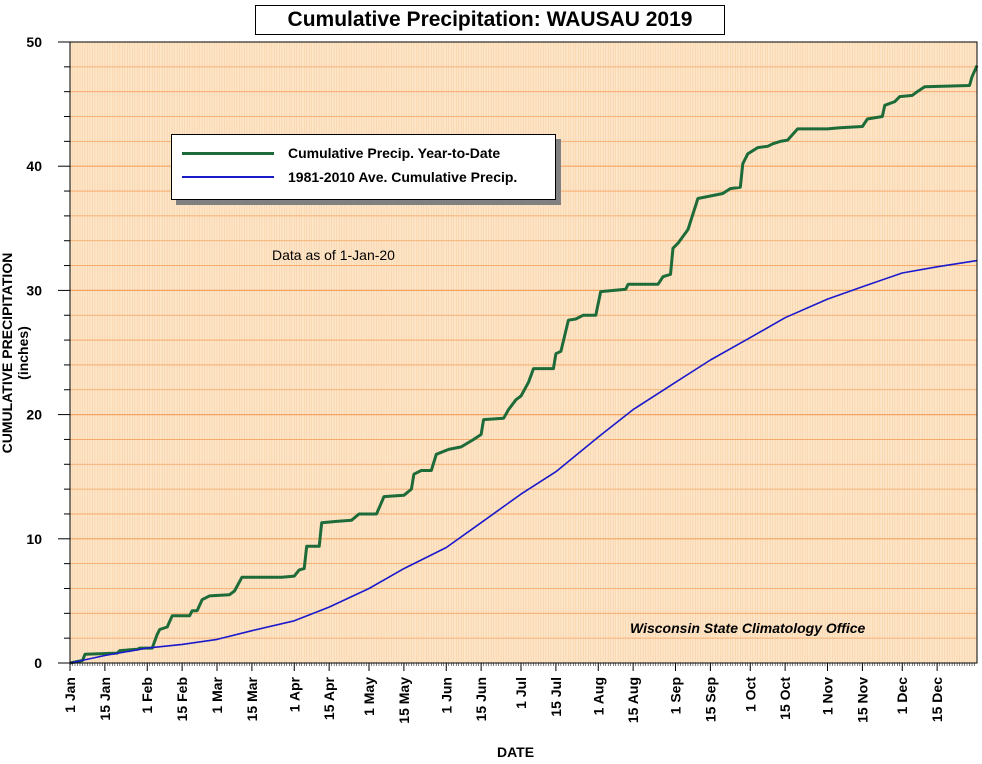 This screenshot has width=982, height=764. I want to click on x-tick-label: 1 Sep, so click(675, 695).